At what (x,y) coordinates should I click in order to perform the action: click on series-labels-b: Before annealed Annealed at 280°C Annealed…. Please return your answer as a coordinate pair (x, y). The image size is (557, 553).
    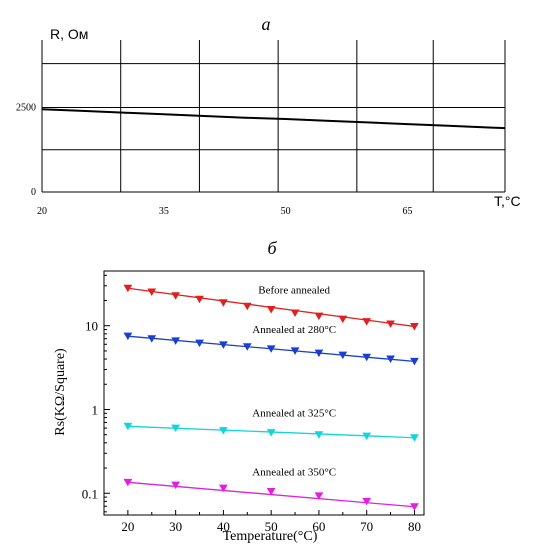
    Looking at the image, I should click on (294, 382).